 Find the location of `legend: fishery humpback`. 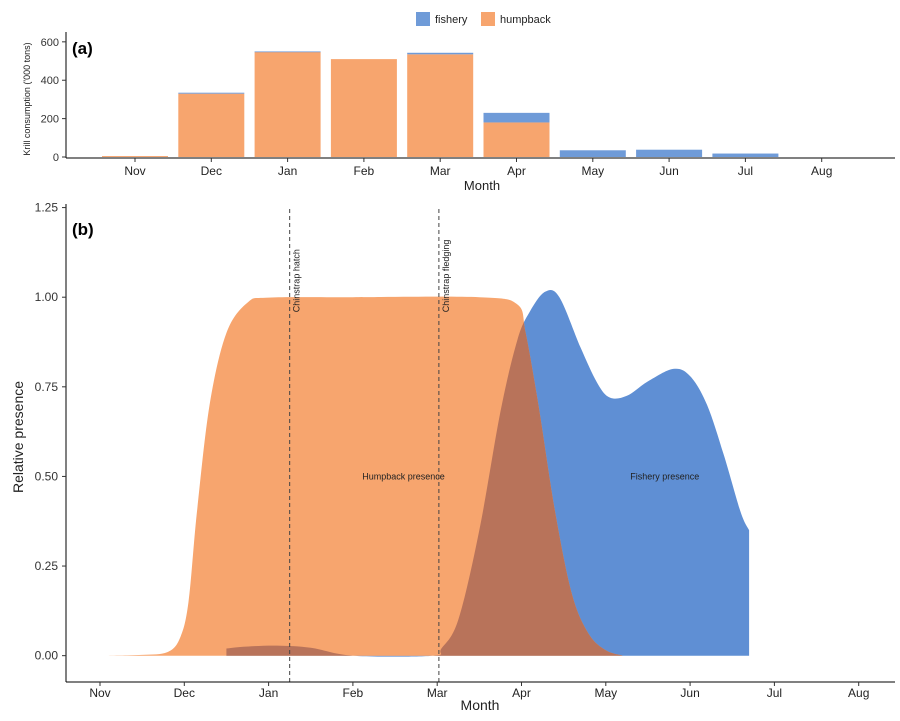

legend: fishery humpback is located at coordinates (483, 19).